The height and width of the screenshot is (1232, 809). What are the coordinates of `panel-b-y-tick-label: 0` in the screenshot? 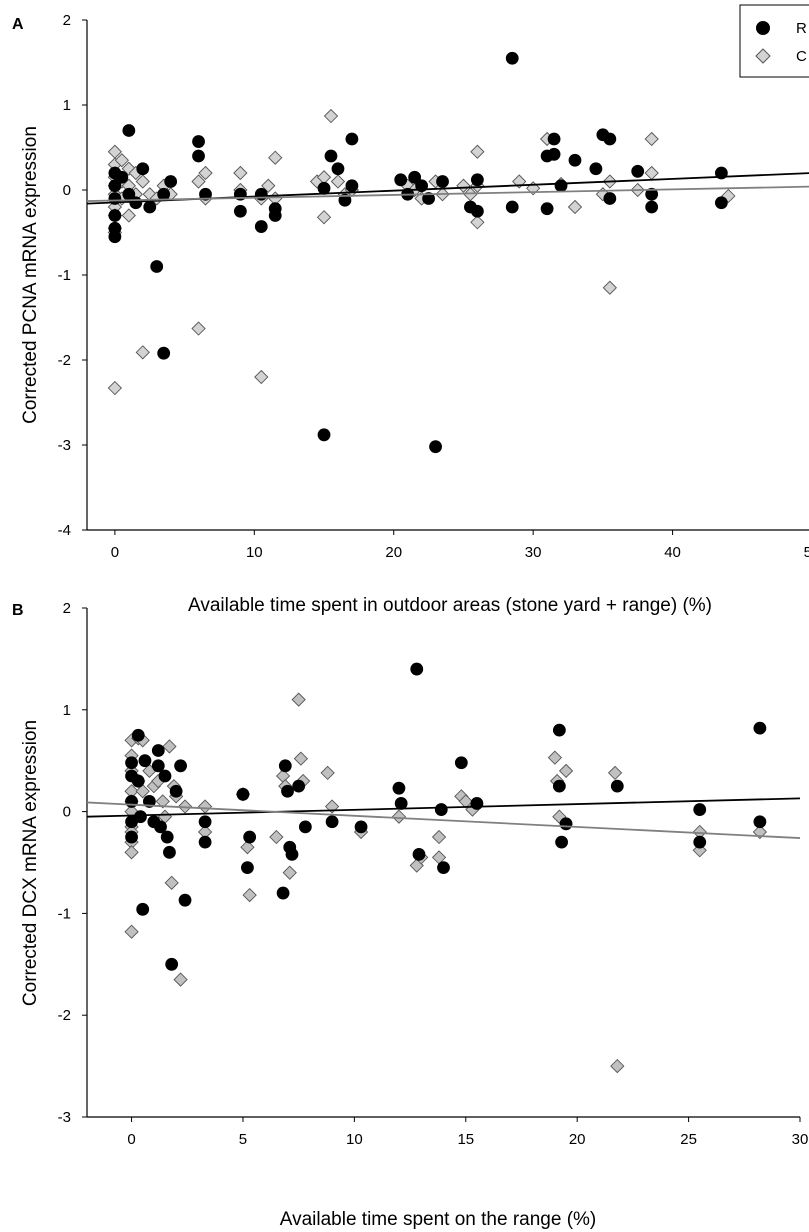 It's located at (67, 812).